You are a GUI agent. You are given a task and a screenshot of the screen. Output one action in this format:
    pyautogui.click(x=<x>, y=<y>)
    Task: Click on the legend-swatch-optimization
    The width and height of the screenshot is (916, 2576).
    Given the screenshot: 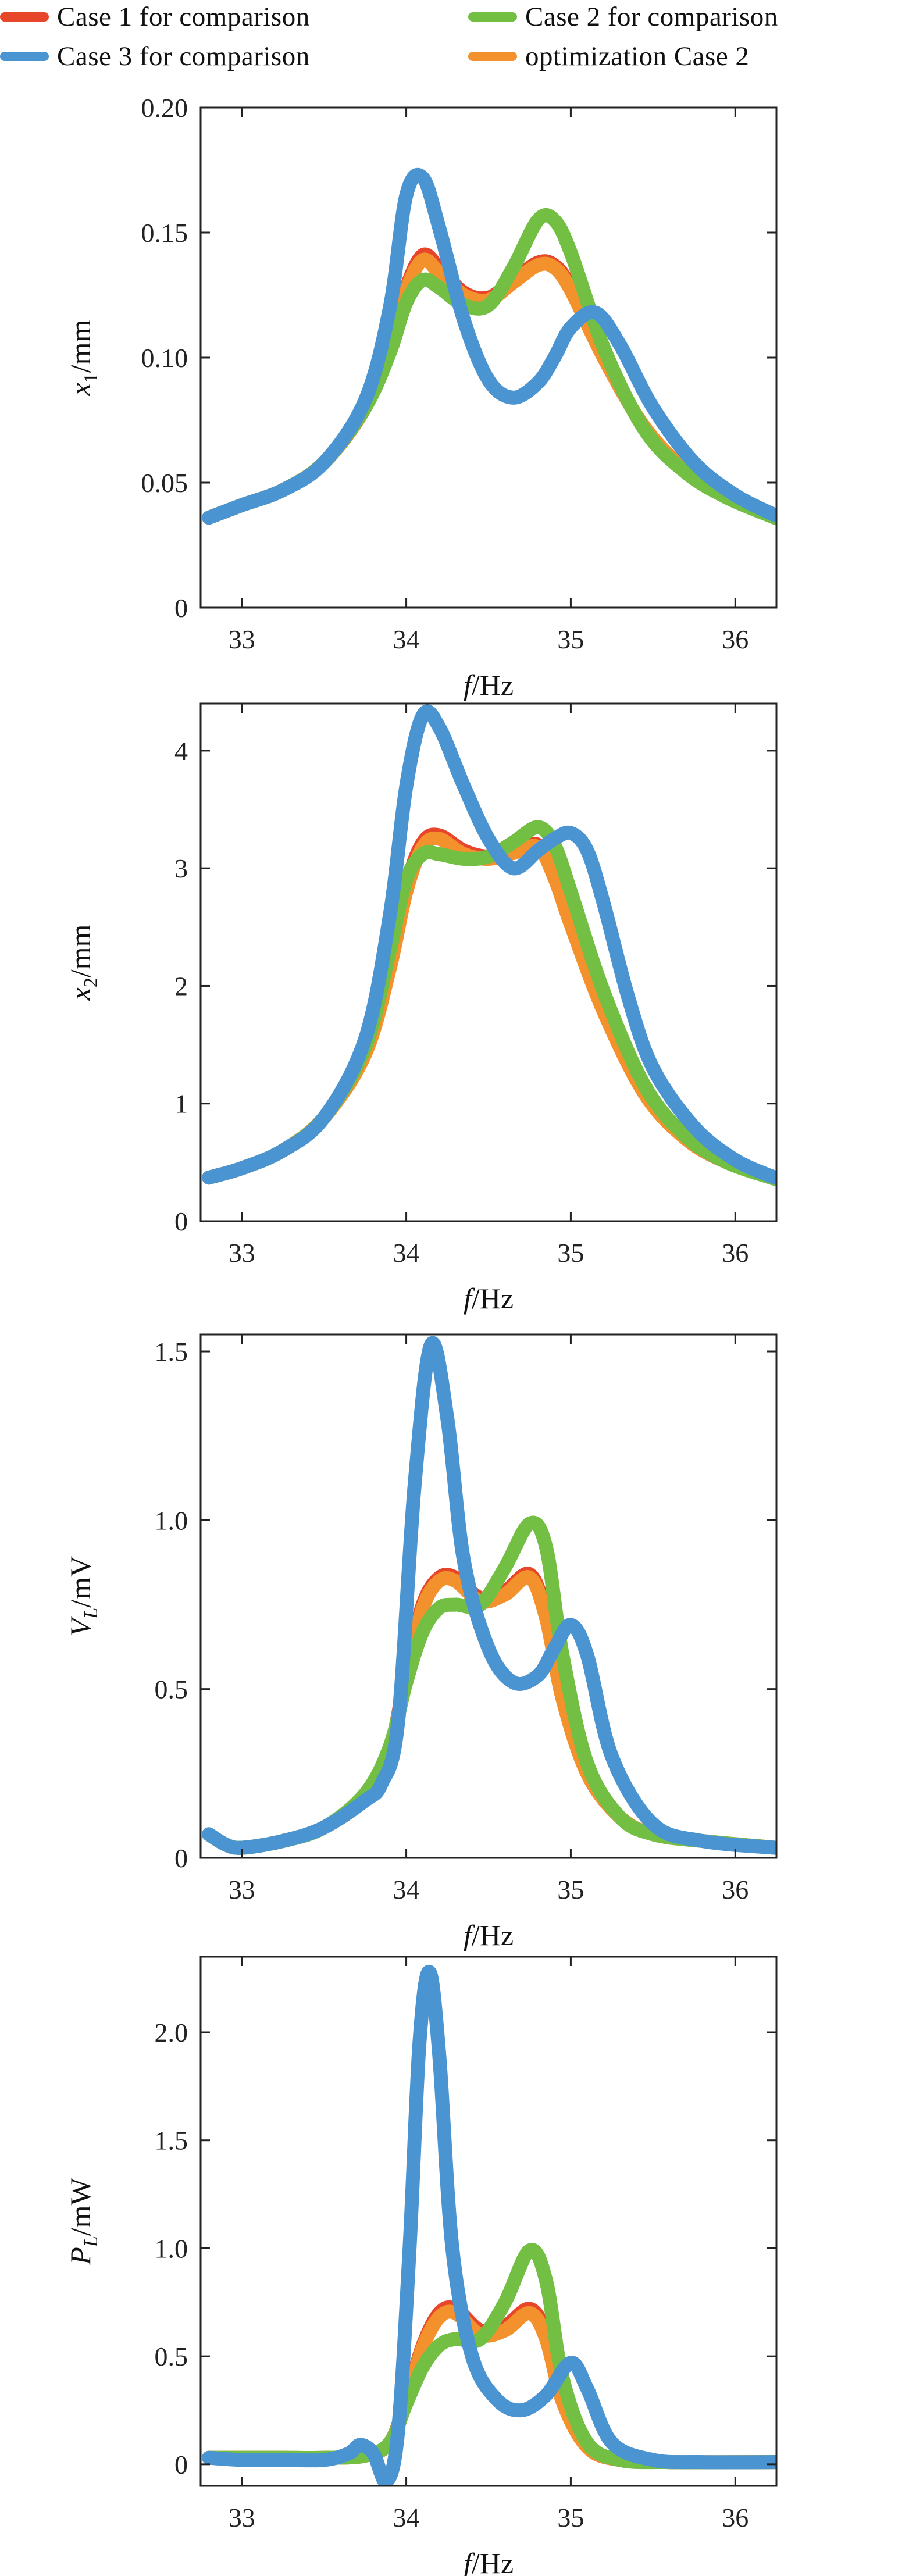 What is the action you would take?
    pyautogui.click(x=492, y=57)
    